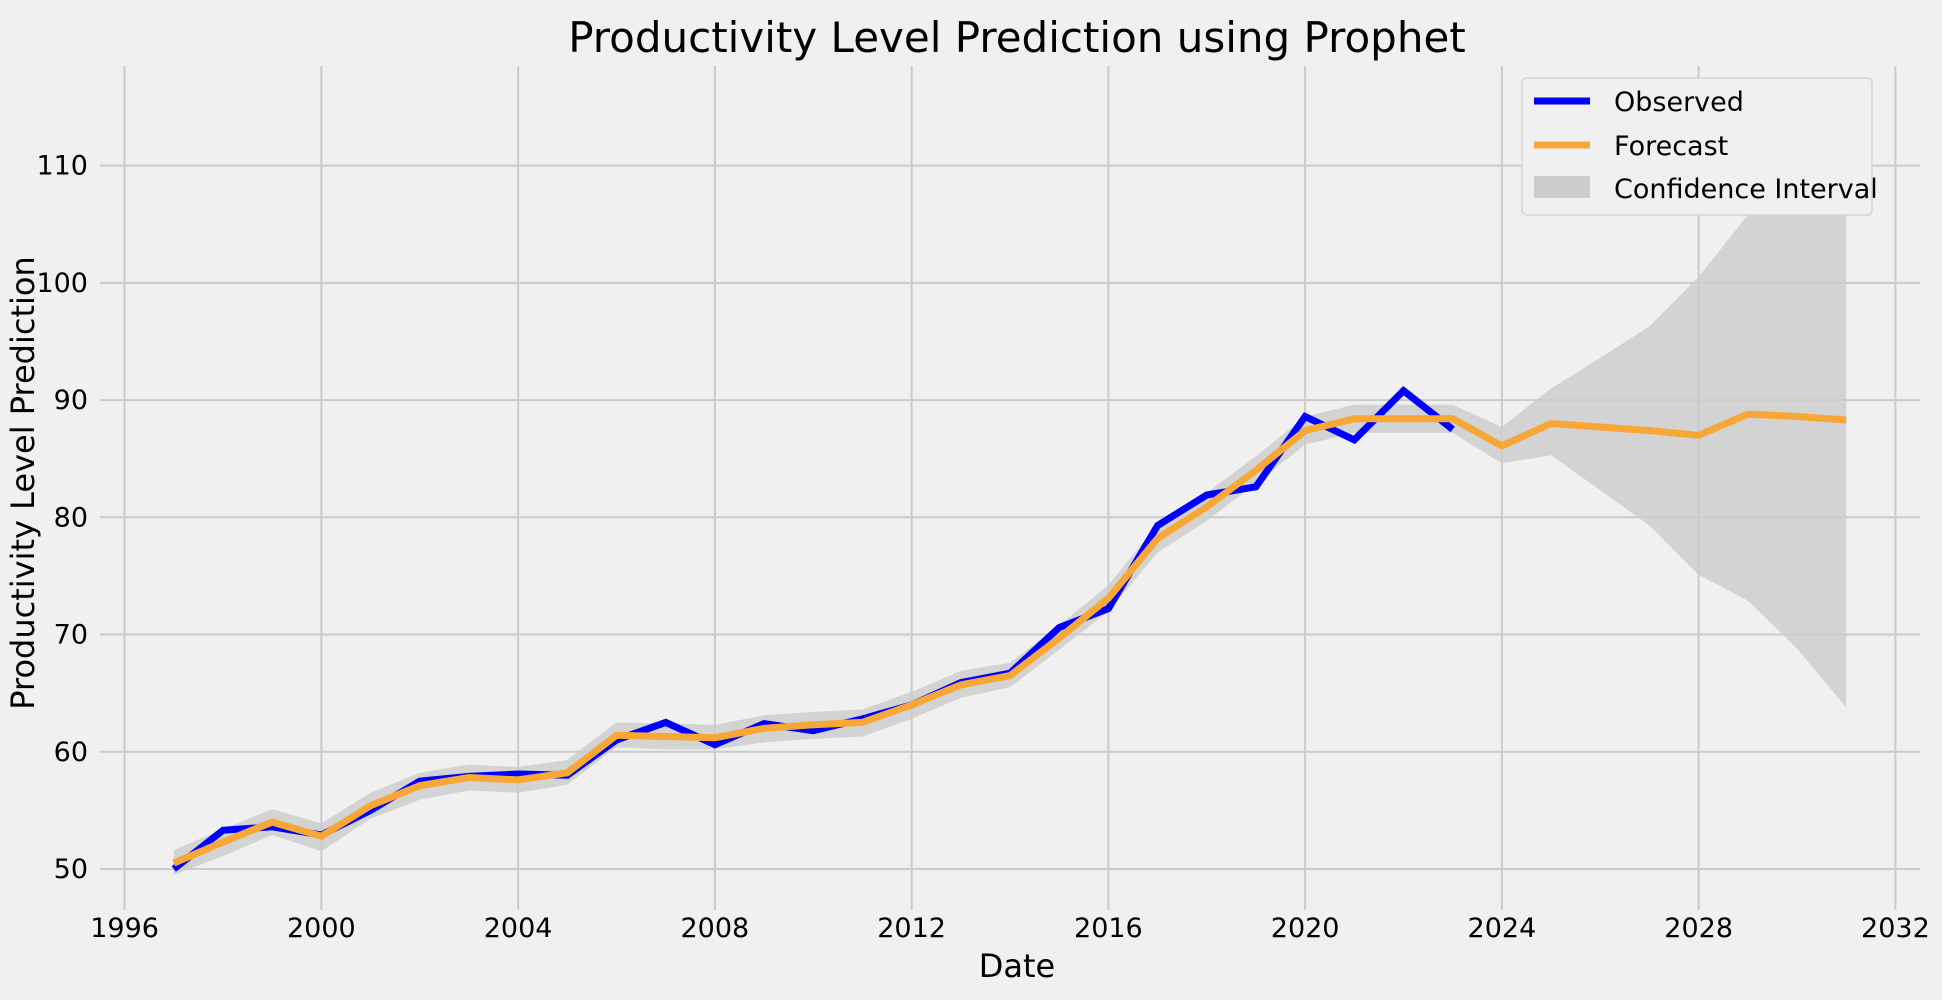 This screenshot has width=1942, height=1000. Describe the element at coordinates (1671, 146) in the screenshot. I see `legend-label-forecast: Forecast` at that location.